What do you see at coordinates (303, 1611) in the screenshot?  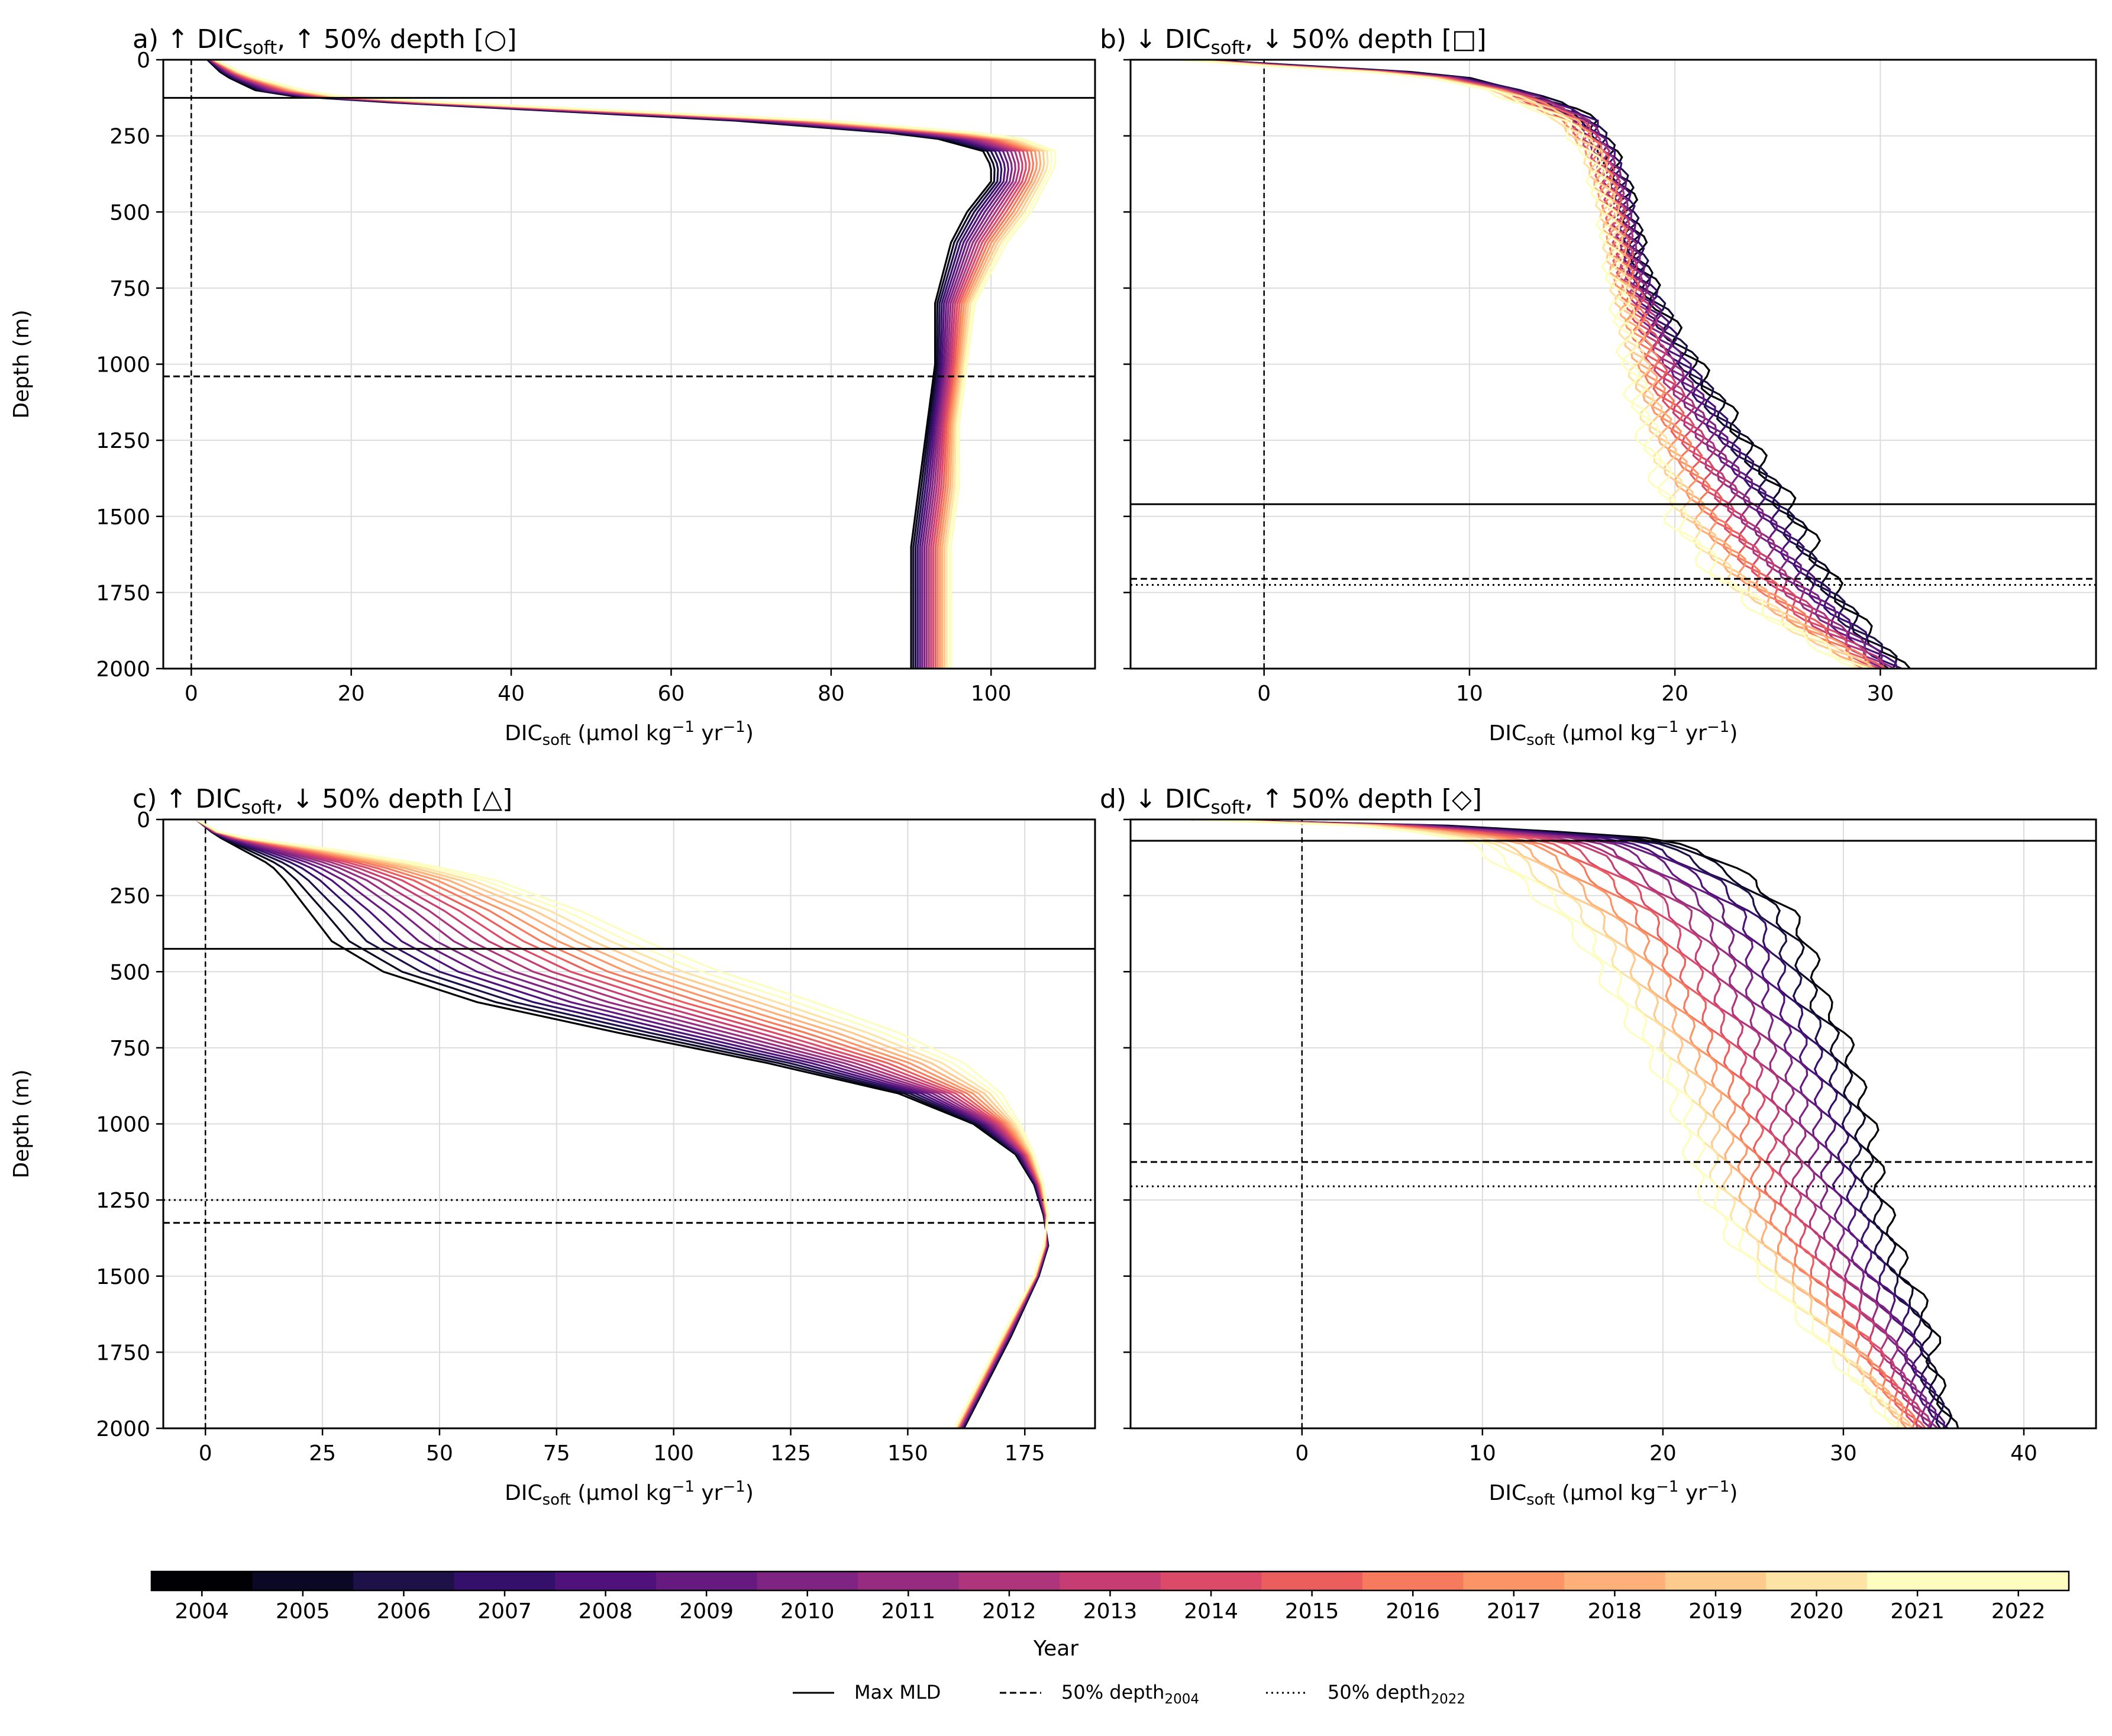 I see `colorbar-tick-label: 2005` at bounding box center [303, 1611].